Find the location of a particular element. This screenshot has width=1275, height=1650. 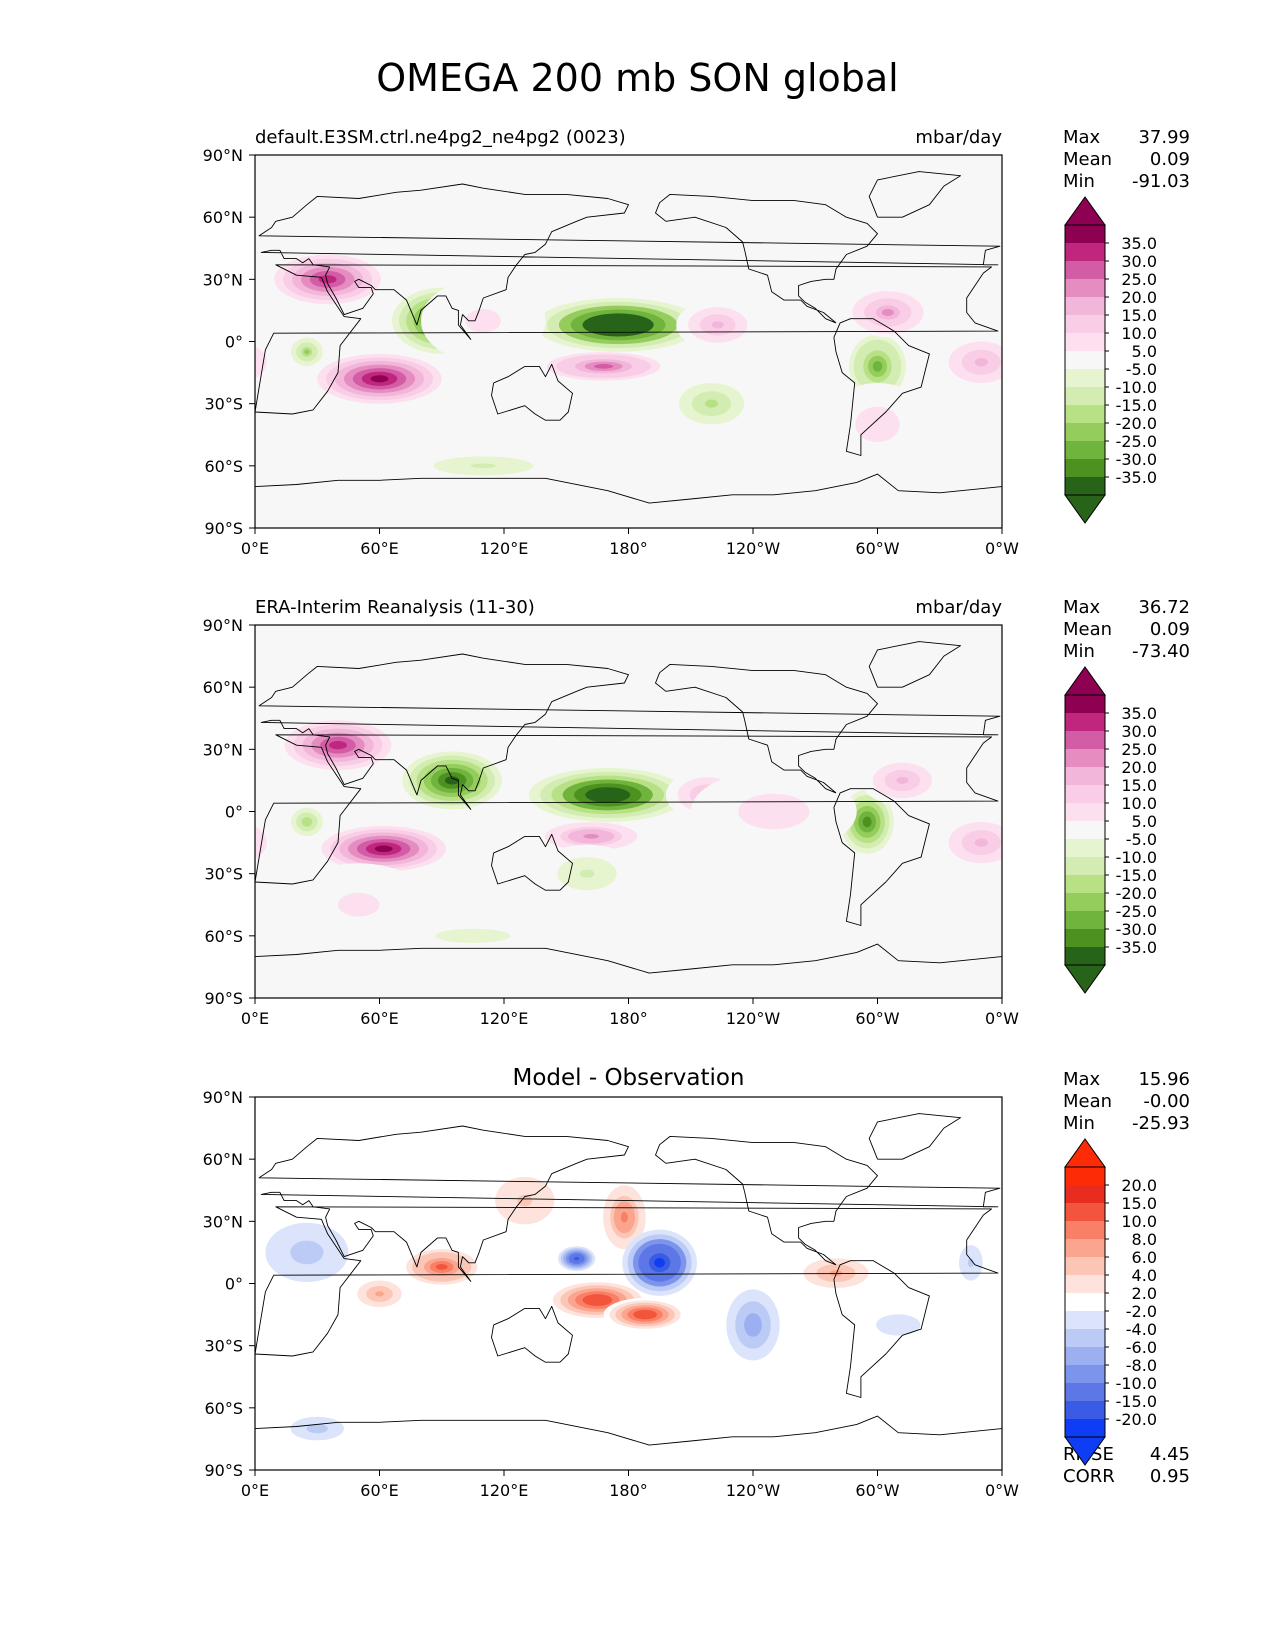

colorbar-tick-label: 30.0 is located at coordinates (1139, 731).